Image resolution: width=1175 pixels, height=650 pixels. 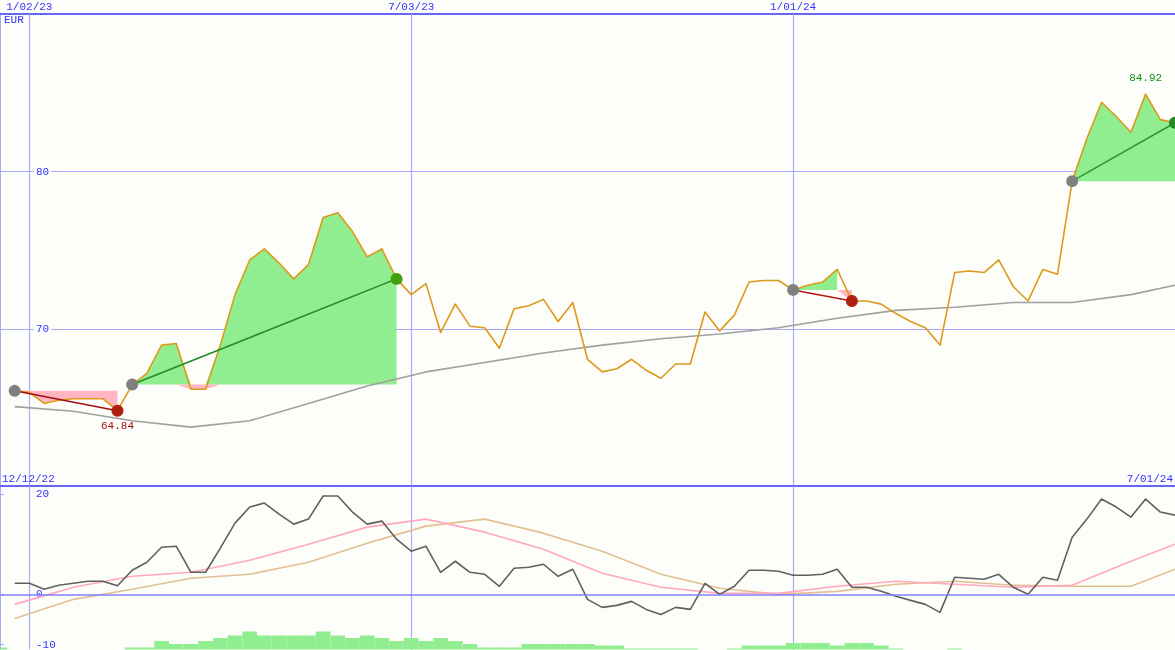 I want to click on annotation: 12/12/22, so click(x=28, y=478).